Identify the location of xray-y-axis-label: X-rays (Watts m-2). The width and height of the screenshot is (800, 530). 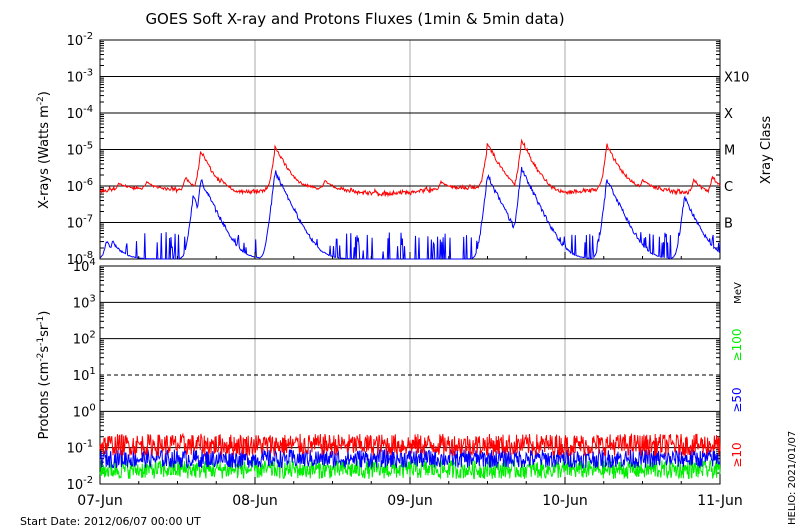
(44, 150).